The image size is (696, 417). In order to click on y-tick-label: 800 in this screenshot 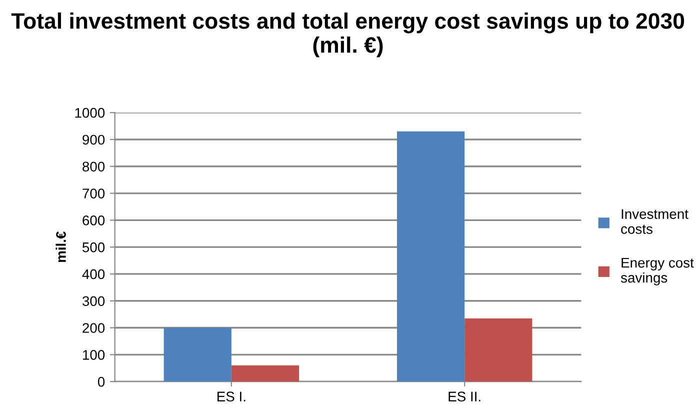, I will do `click(93, 167)`.